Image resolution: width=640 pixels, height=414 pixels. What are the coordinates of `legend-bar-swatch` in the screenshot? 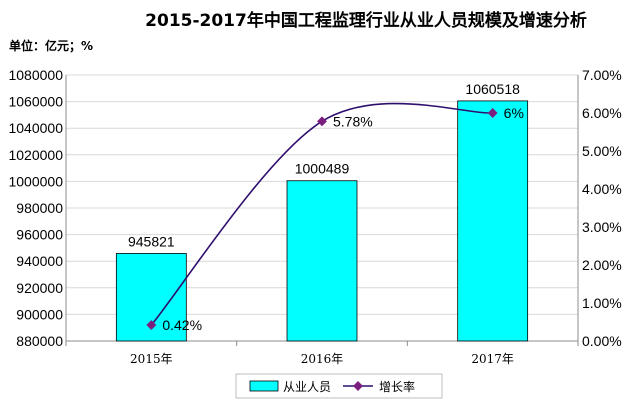 It's located at (264, 386).